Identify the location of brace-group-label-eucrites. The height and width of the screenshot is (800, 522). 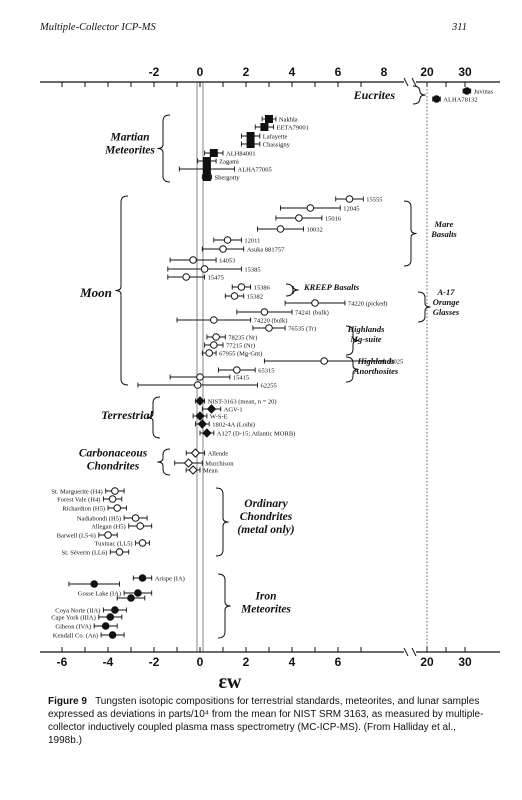
(419, 95).